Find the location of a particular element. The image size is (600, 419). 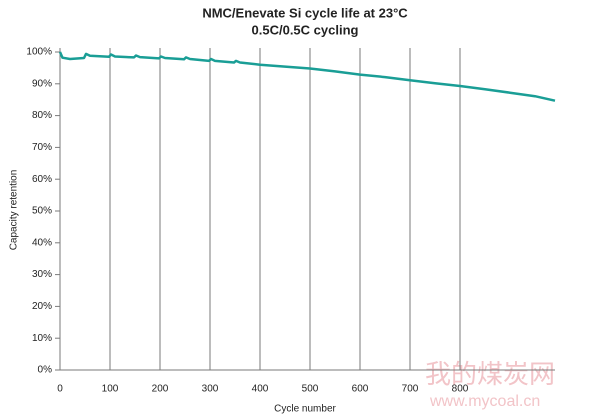

x-tick-label: 600 is located at coordinates (360, 389).